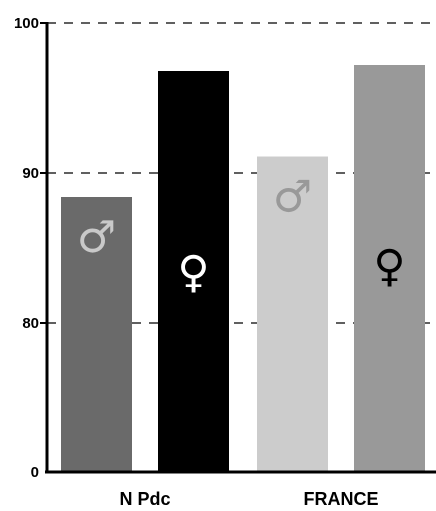 This screenshot has height=511, width=436. I want to click on bar-france-male, so click(292, 314).